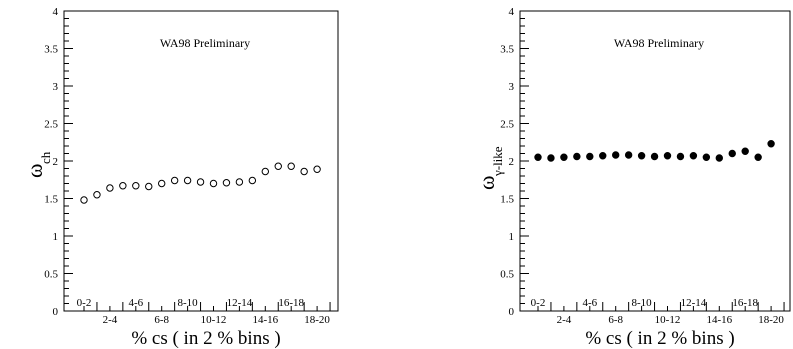 The width and height of the screenshot is (793, 349). Describe the element at coordinates (497, 161) in the screenshot. I see `y-axis-title-subscript: γ-like` at that location.